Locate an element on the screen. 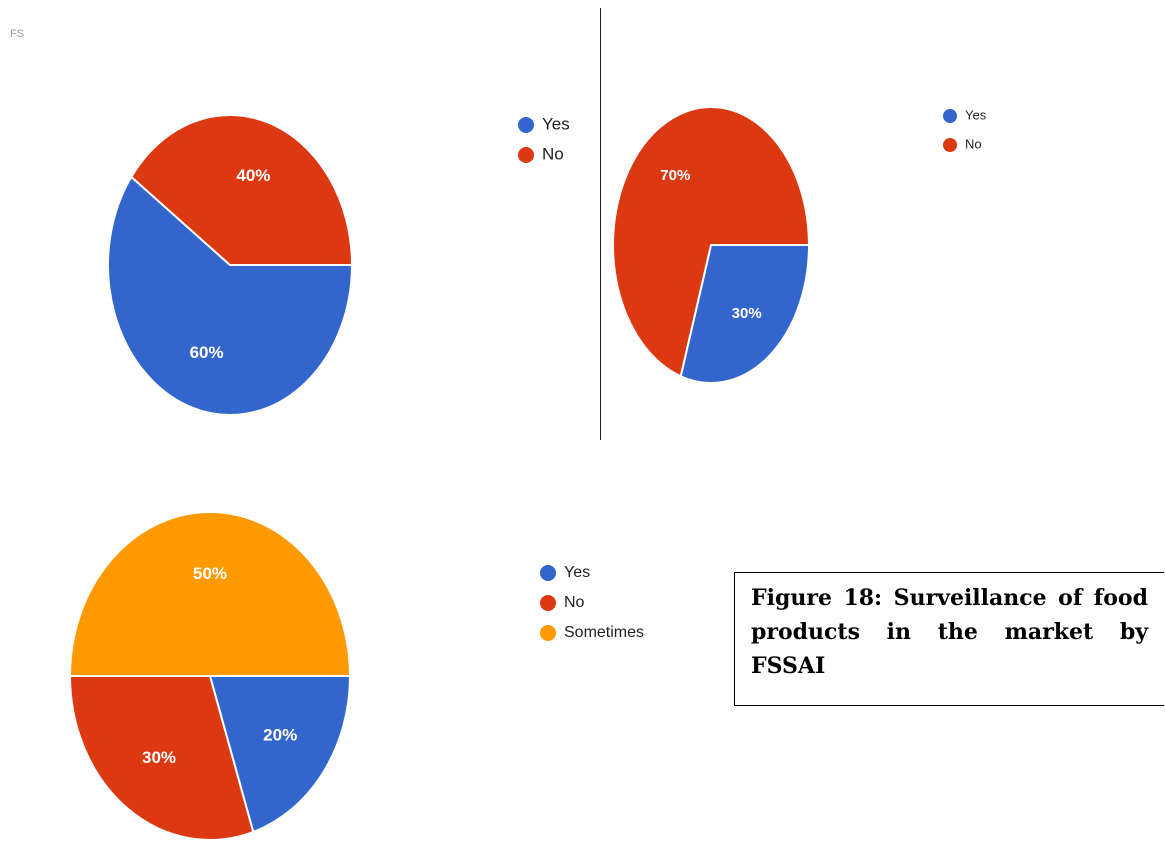 The image size is (1165, 842). pie1-label-no: 40% is located at coordinates (253, 175).